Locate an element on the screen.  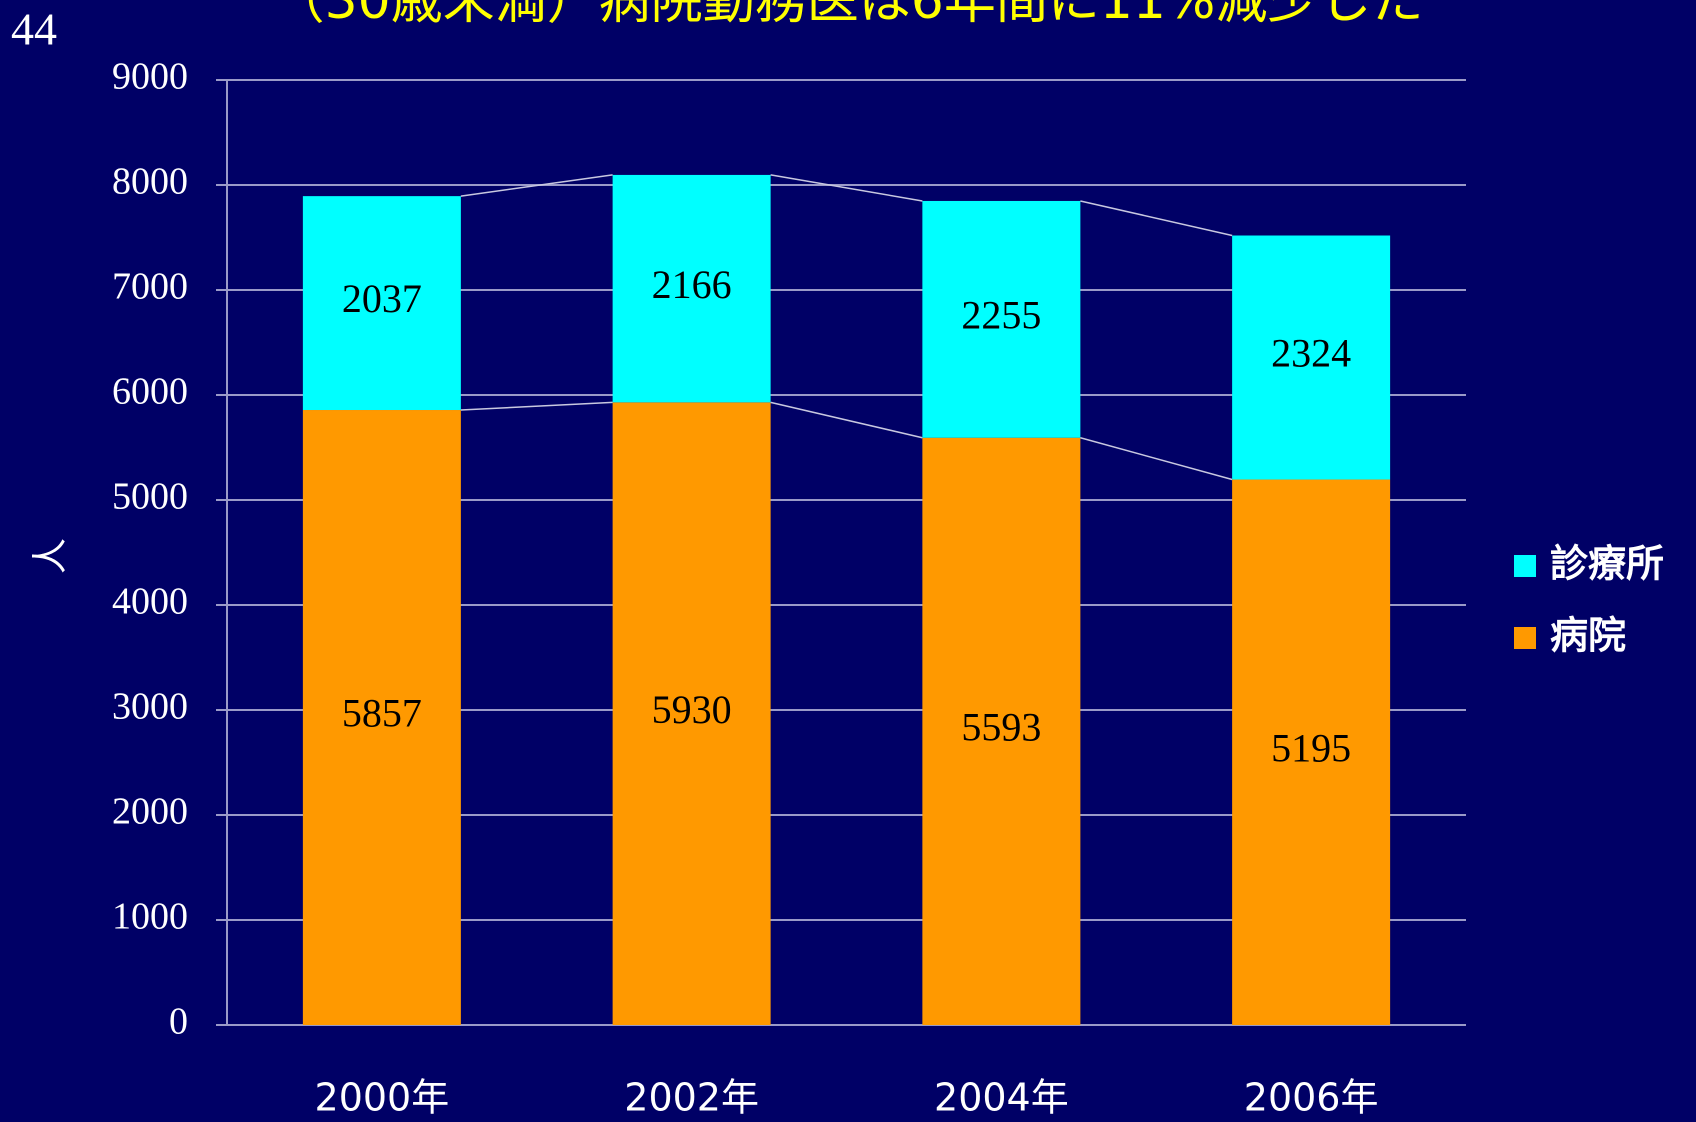
data-label: 5857 is located at coordinates (382, 713).